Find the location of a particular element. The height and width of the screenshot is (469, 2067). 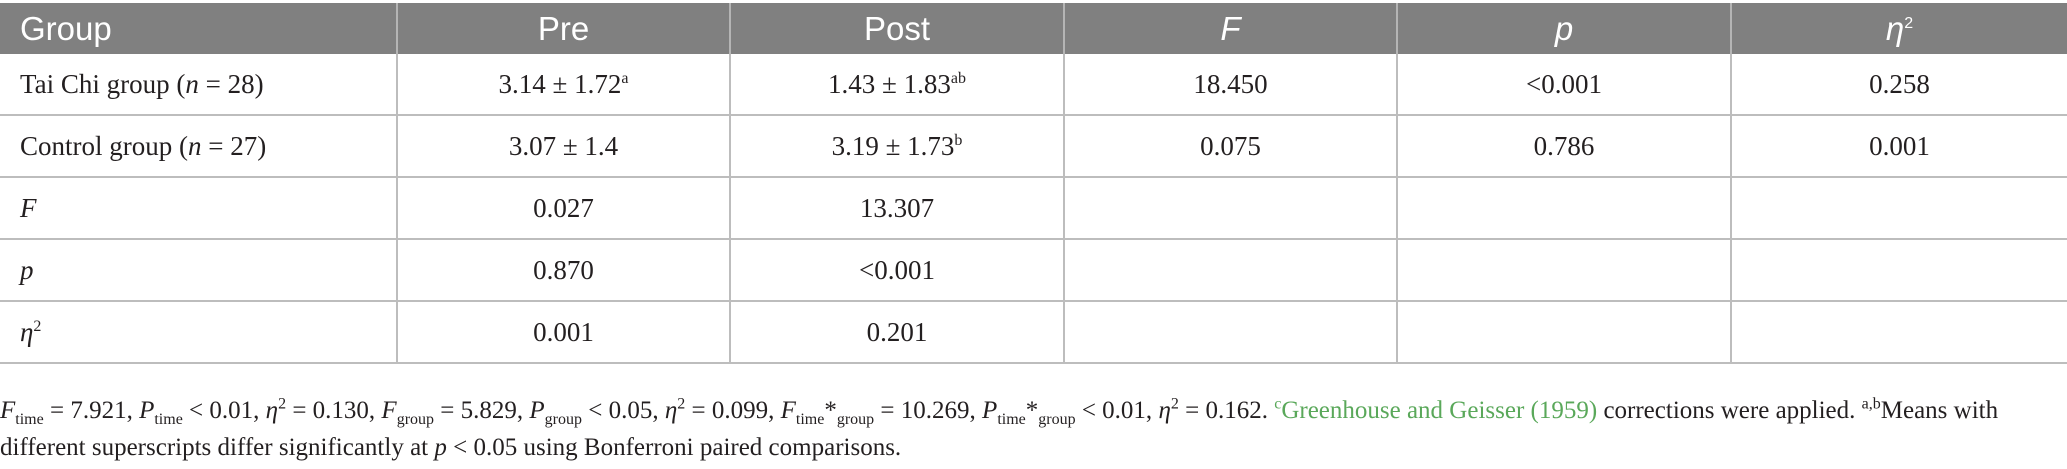

fn-text: = 7.921, is located at coordinates (91, 410).